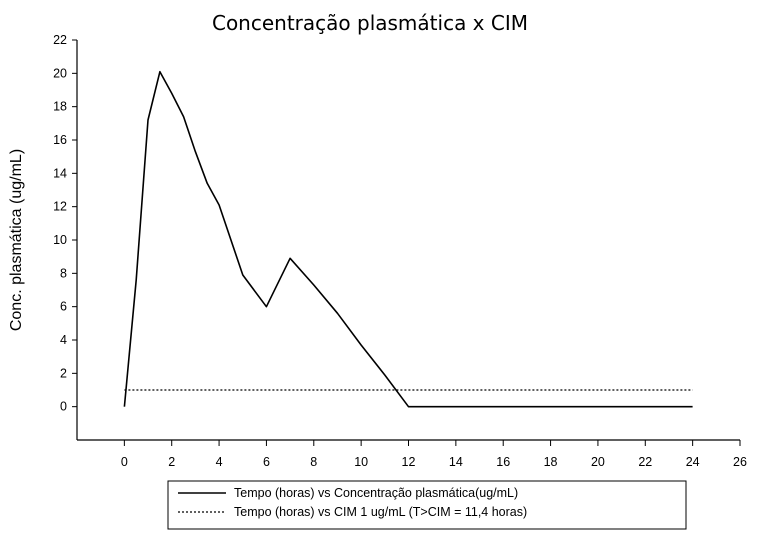  Describe the element at coordinates (60, 107) in the screenshot. I see `y-tick-label: 18` at that location.